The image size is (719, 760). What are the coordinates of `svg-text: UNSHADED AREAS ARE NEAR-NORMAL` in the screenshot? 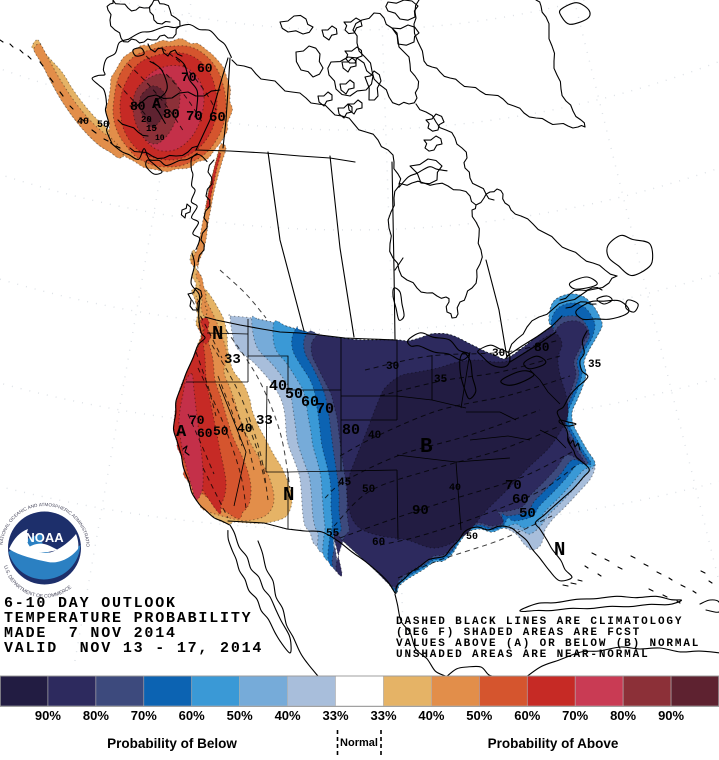 It's located at (523, 655).